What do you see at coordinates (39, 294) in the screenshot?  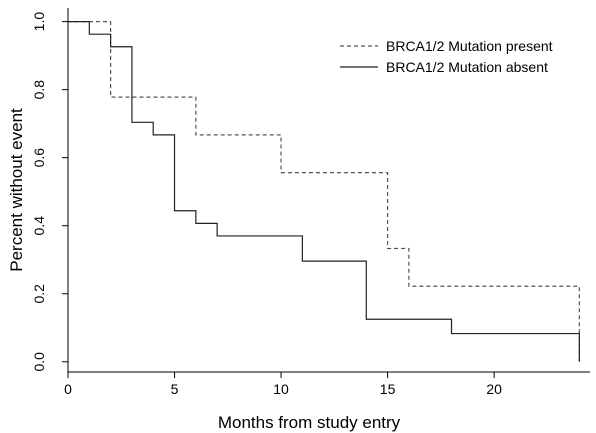 I see `y-tick-label: 0.2` at bounding box center [39, 294].